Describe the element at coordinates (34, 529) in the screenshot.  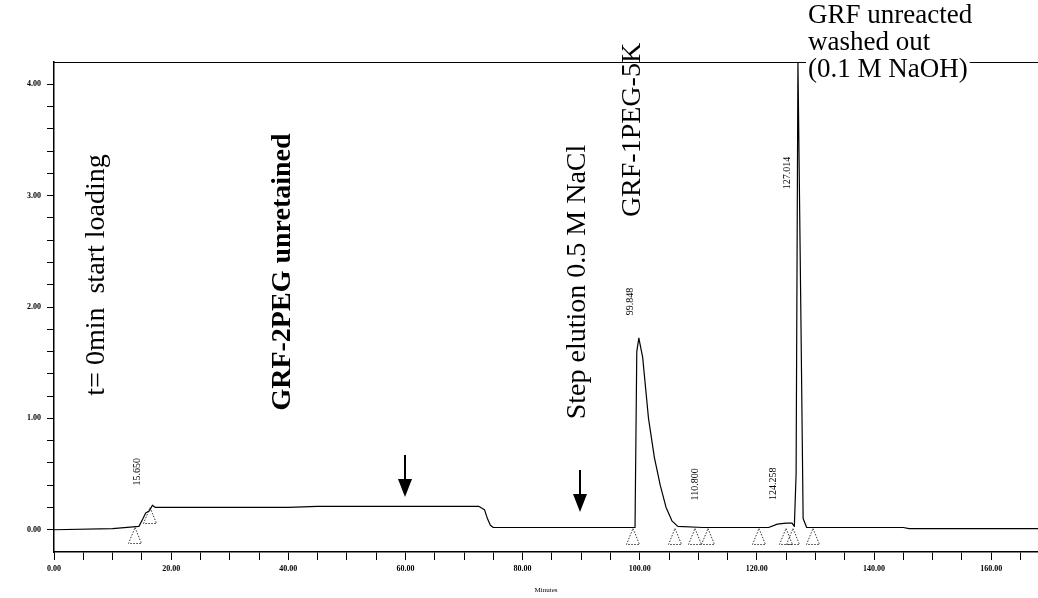
I see `y-tick-label: 0.00` at that location.